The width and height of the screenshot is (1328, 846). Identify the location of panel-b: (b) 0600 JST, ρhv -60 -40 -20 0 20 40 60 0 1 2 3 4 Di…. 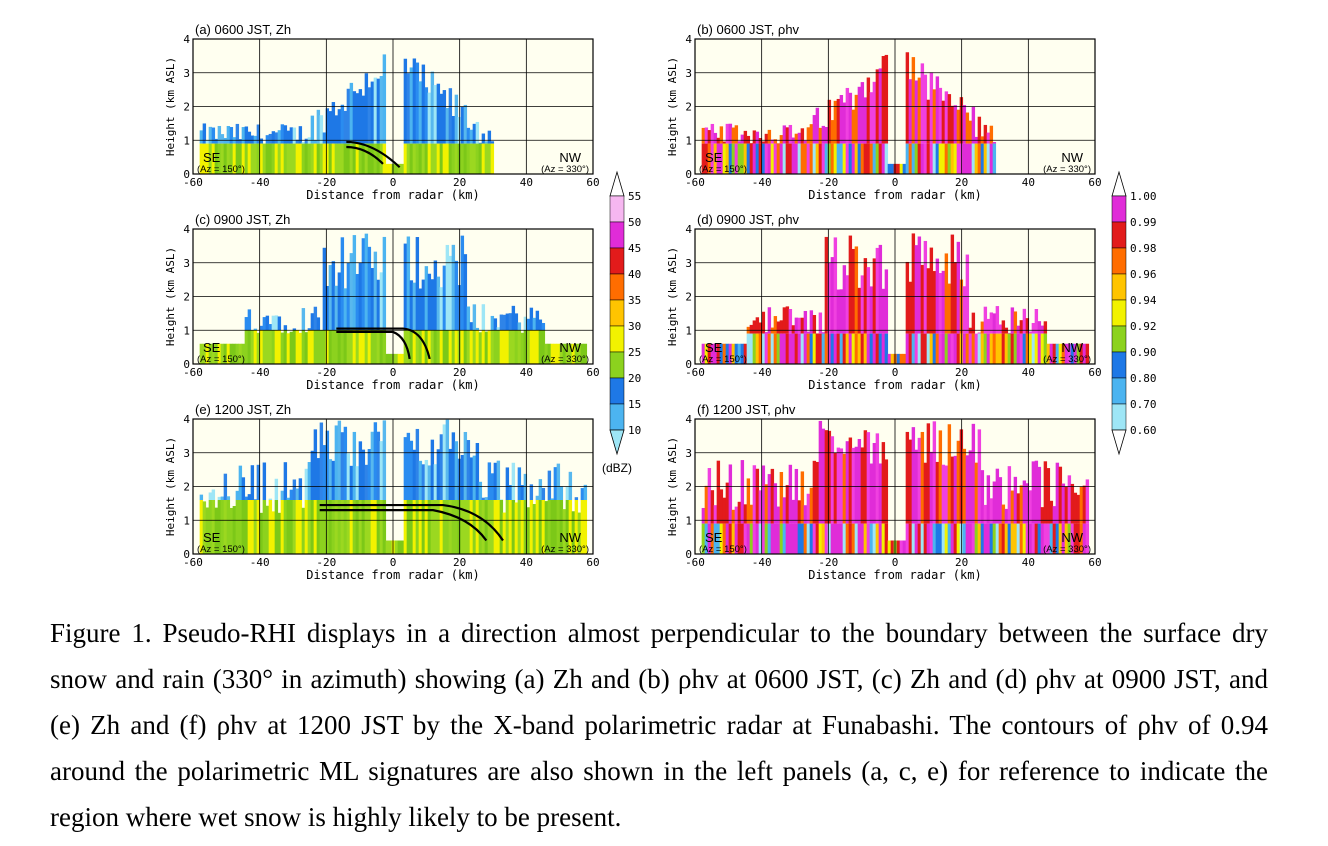
(884, 112).